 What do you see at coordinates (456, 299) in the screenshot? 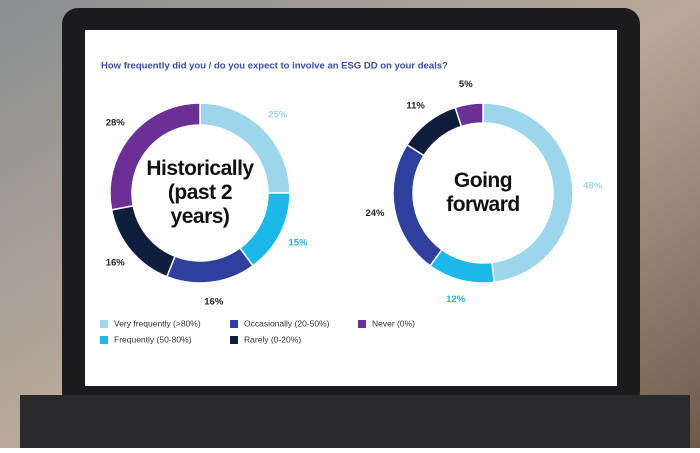
I see `value-label: 12%` at bounding box center [456, 299].